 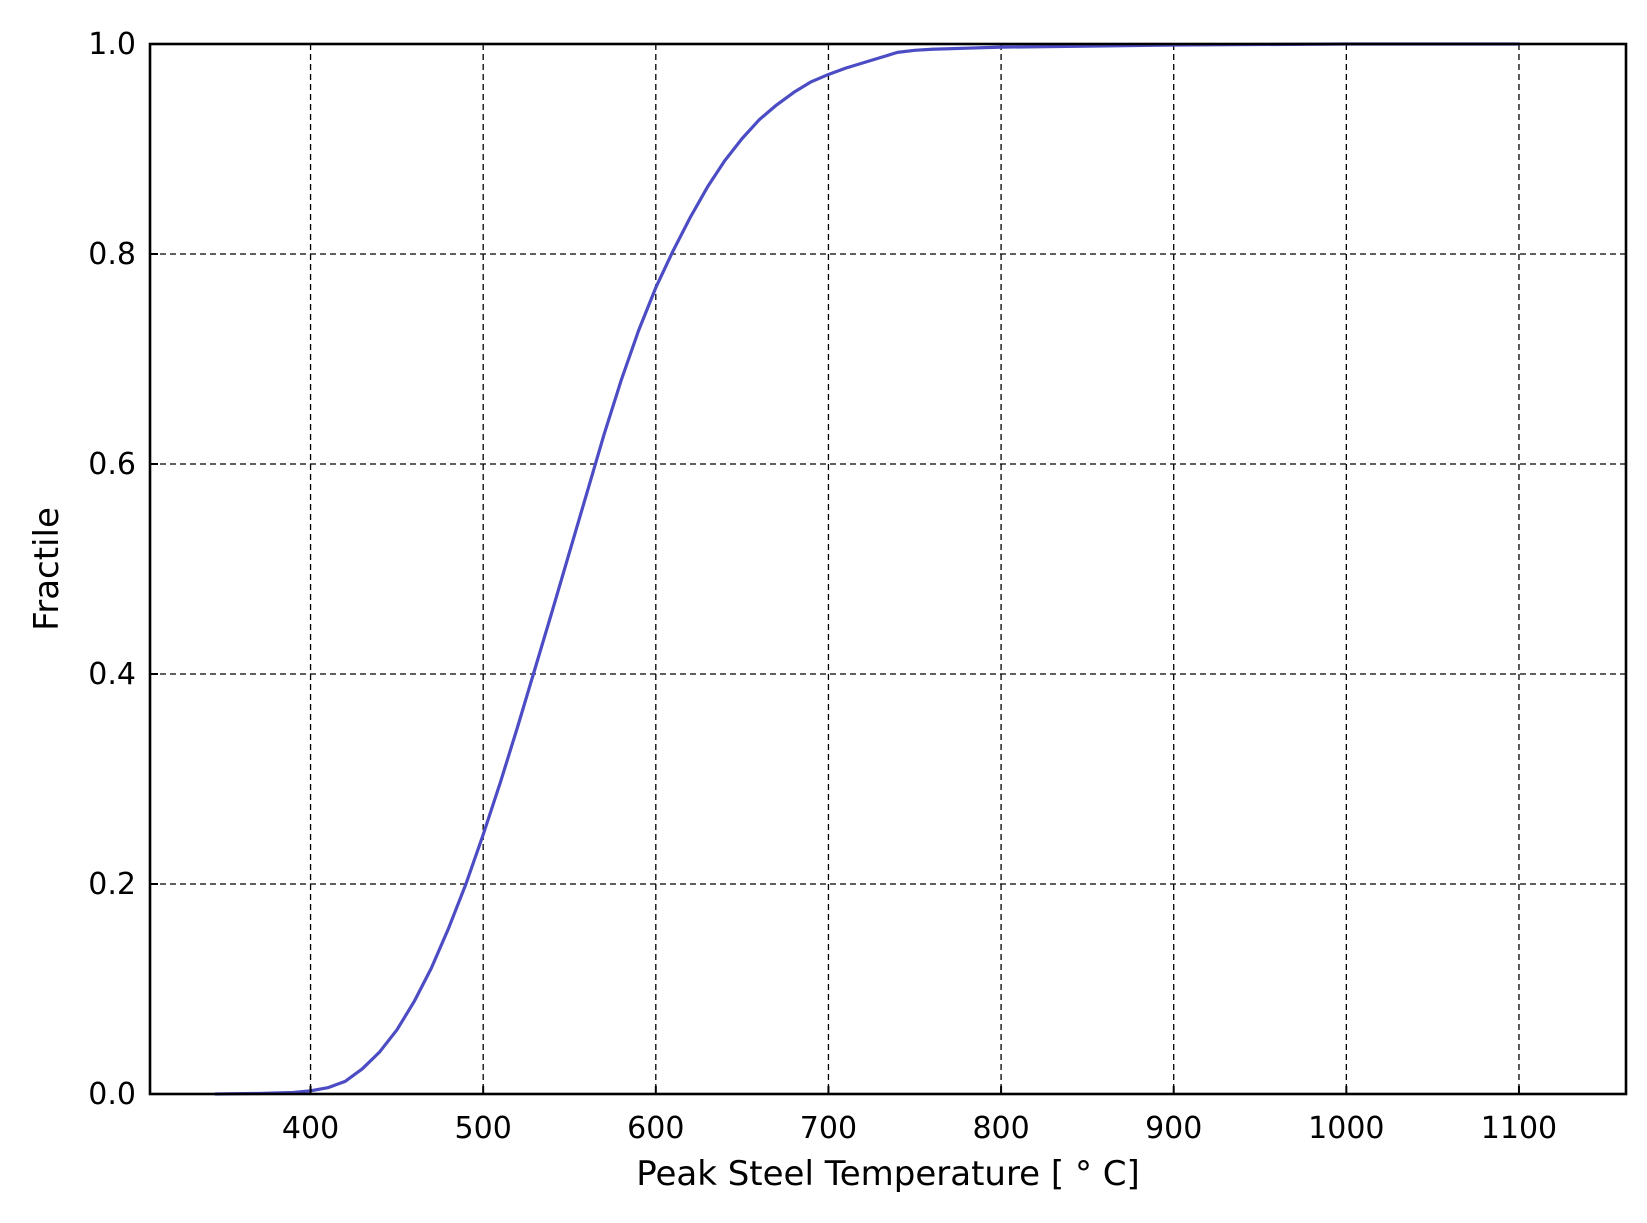 I want to click on x-tick-label: 1100, so click(x=1519, y=1128).